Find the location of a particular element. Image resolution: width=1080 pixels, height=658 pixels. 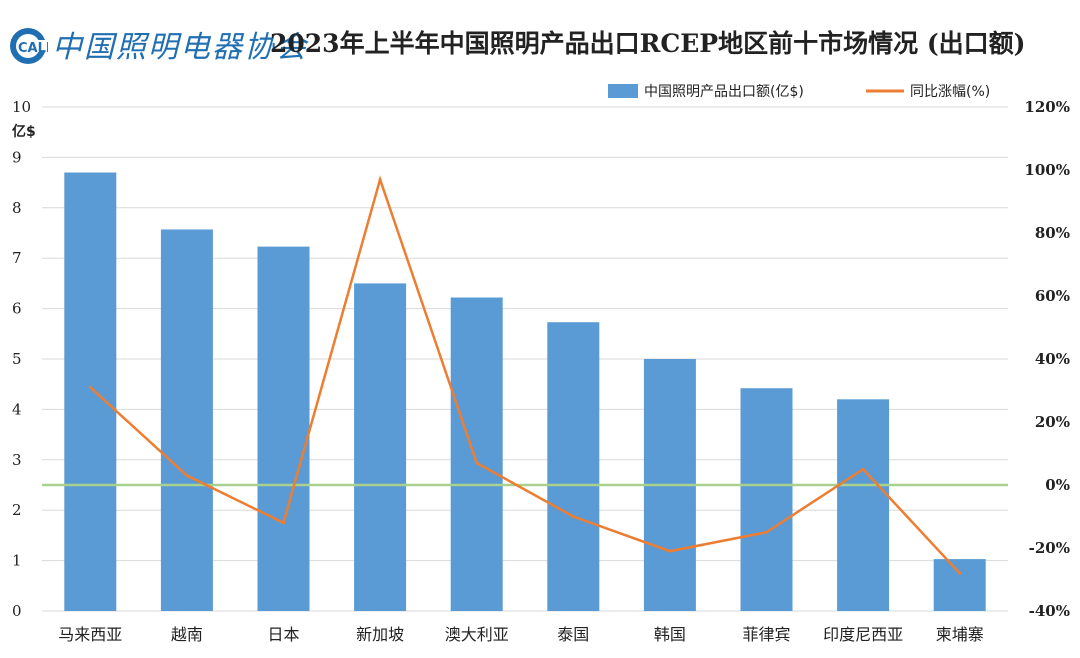

x-tick-label: 泰国 is located at coordinates (573, 634).